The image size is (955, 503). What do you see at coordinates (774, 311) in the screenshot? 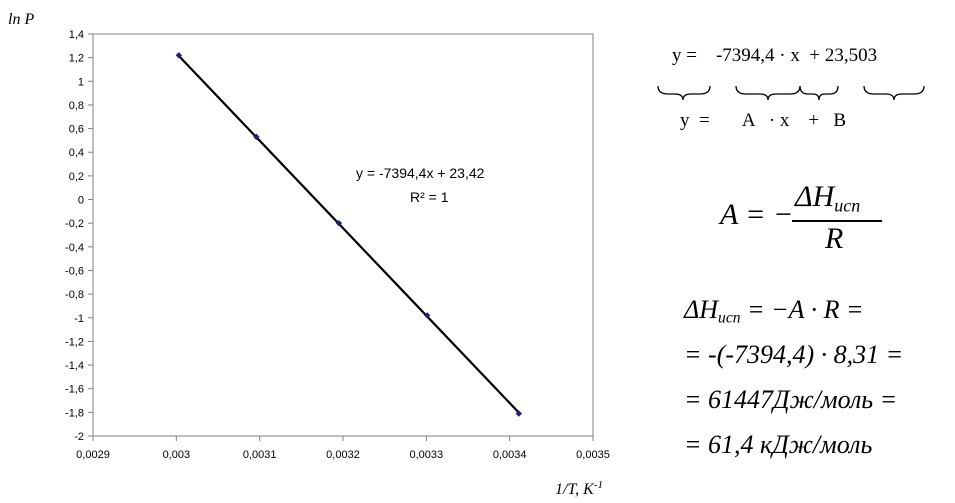
I see `calc-line-1: ΔHисп = −A · R =` at bounding box center [774, 311].